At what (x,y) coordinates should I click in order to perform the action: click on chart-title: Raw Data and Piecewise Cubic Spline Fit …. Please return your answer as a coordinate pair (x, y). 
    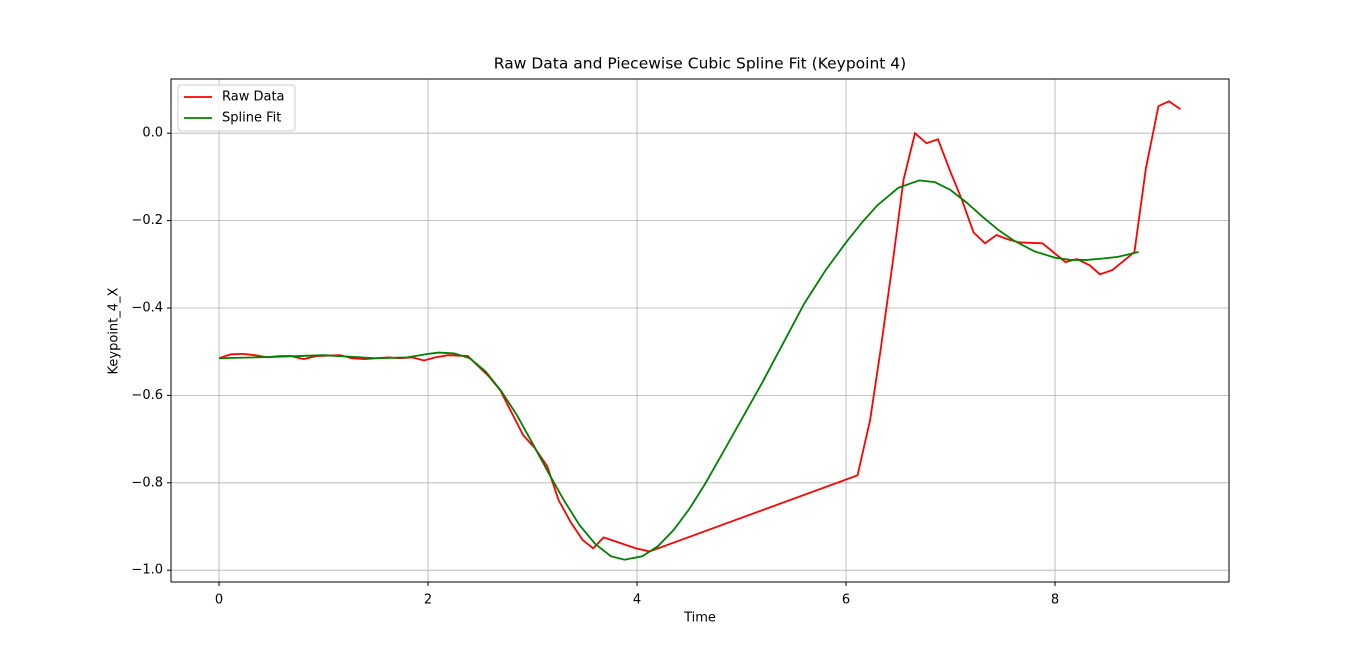
    Looking at the image, I should click on (700, 64).